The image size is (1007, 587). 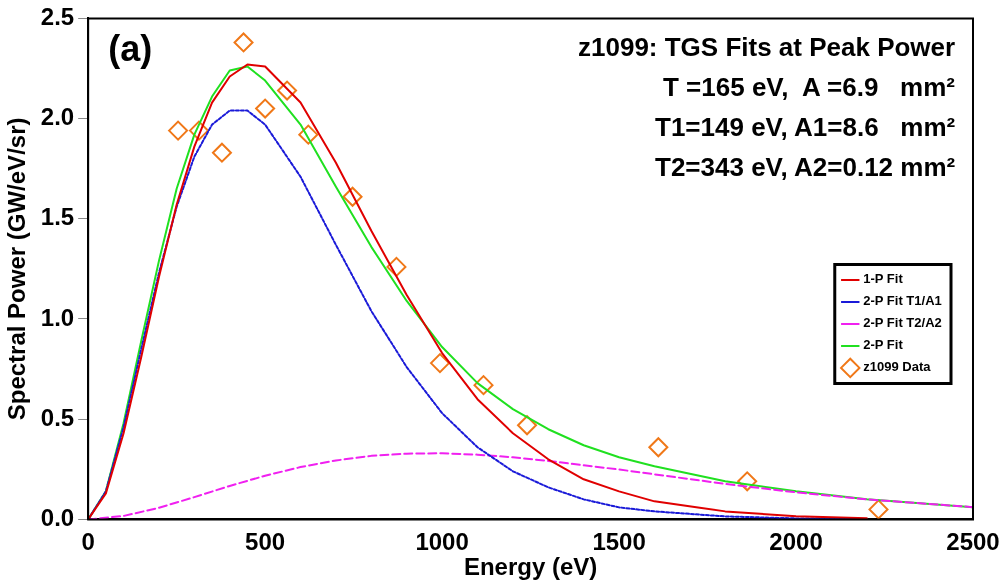 I want to click on legend-label: 2-P Fit T2/A2, so click(x=902, y=323).